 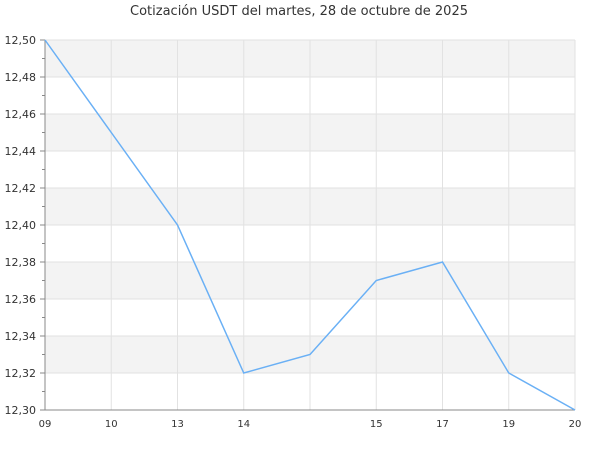 I want to click on x-tick-label: 13, so click(x=177, y=424).